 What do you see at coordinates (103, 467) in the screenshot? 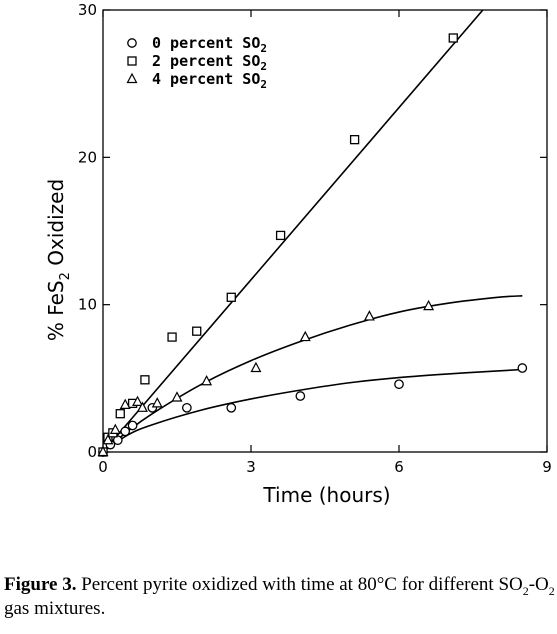
I see `x-tick-label: 0` at bounding box center [103, 467].